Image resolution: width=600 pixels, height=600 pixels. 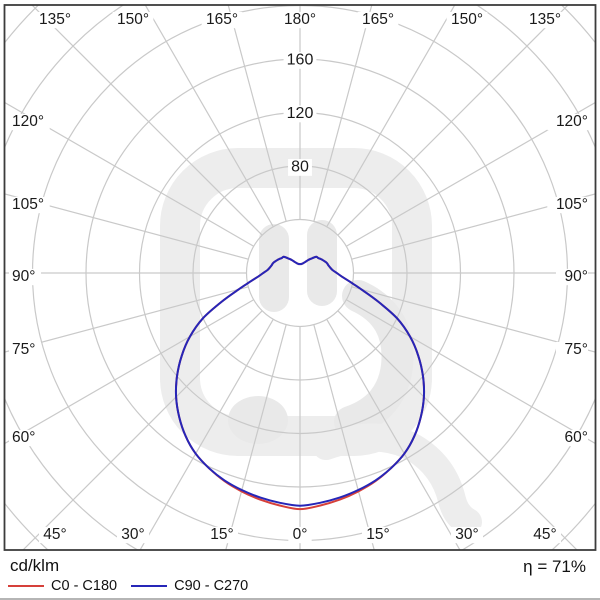 I want to click on angle-label-top: 180°, so click(x=300, y=19).